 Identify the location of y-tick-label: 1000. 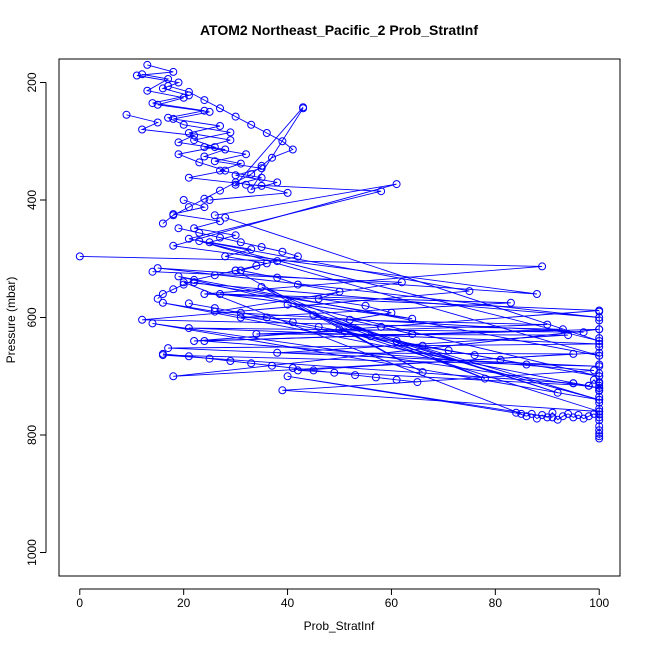
(32, 552).